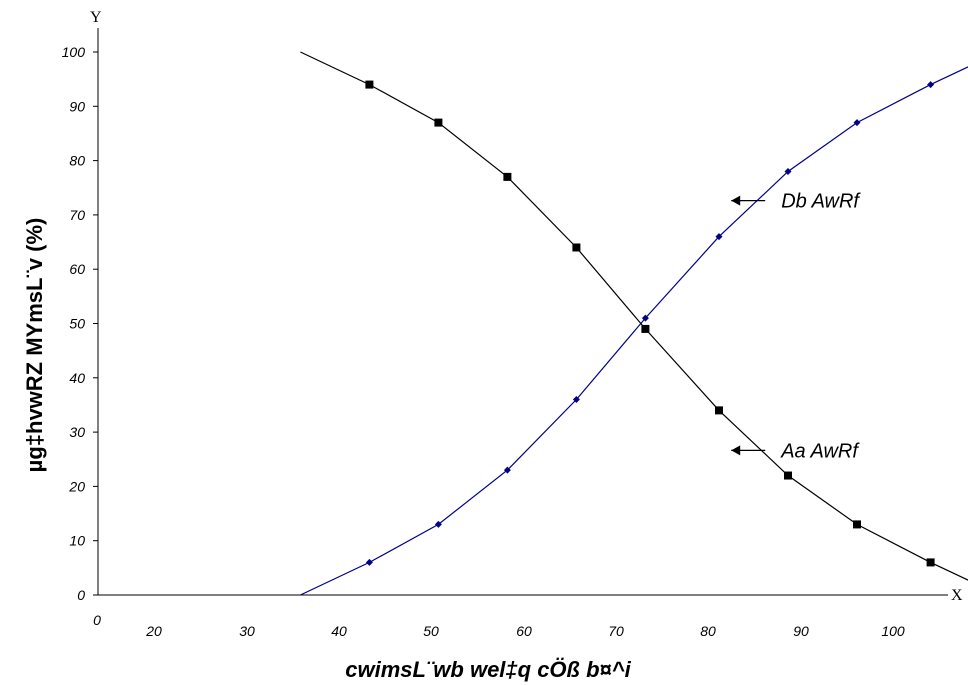 Image resolution: width=968 pixels, height=685 pixels. I want to click on x-axis-letter: X, so click(957, 595).